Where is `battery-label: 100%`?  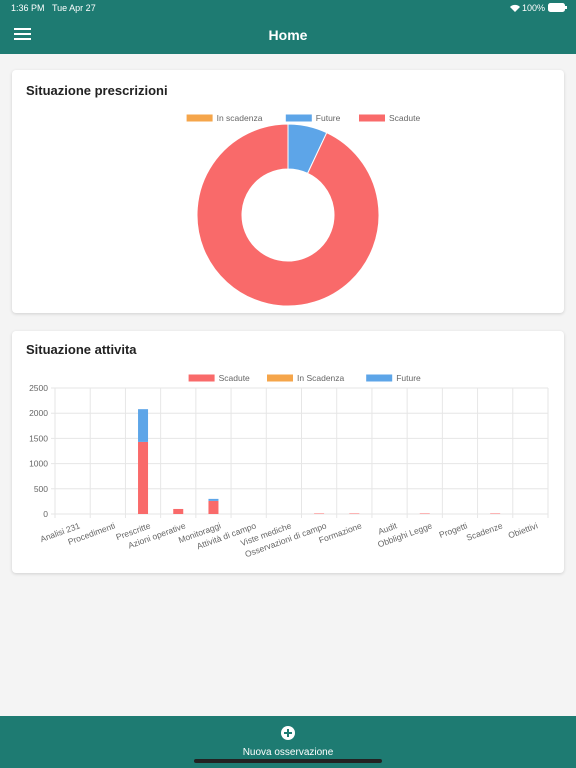
battery-label: 100% is located at coordinates (534, 8).